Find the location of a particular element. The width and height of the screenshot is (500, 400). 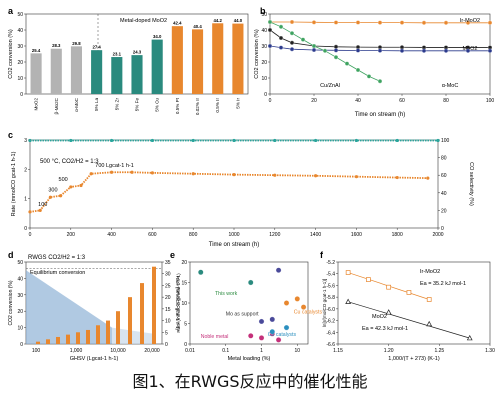

panel-c-ytick-right-label: 100 is located at coordinates (445, 141).